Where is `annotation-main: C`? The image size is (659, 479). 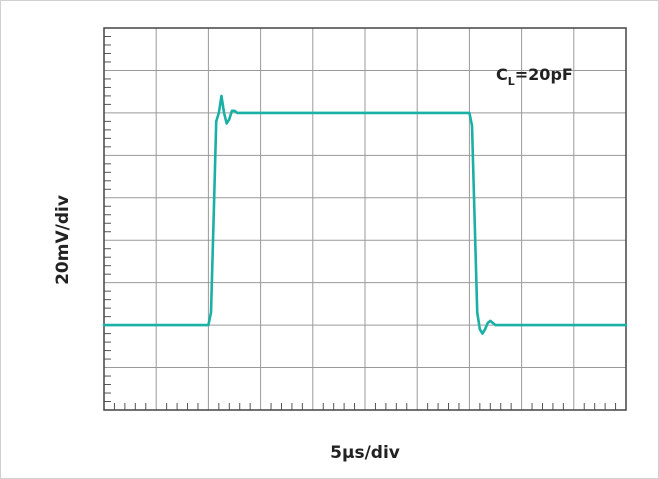 annotation-main: C is located at coordinates (502, 74).